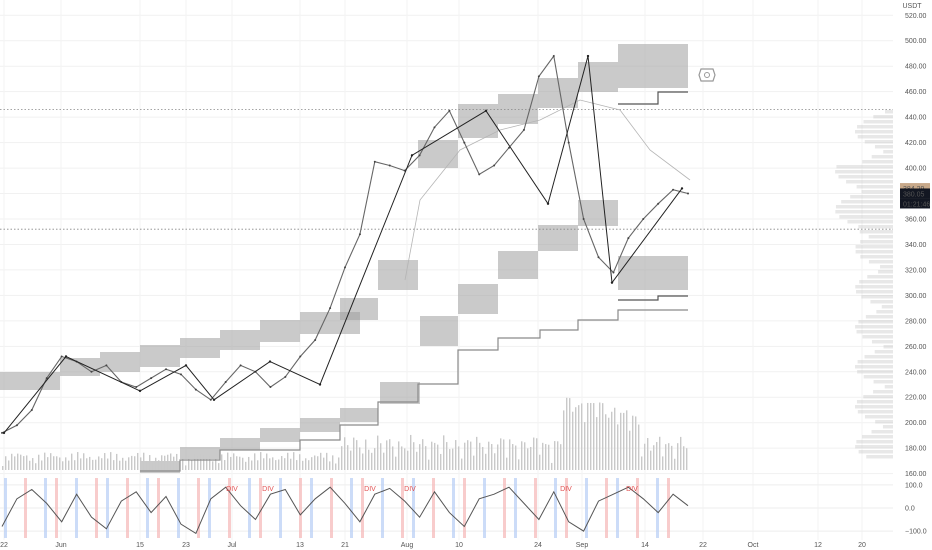  I want to click on y-tick-label: 480.00, so click(916, 67).